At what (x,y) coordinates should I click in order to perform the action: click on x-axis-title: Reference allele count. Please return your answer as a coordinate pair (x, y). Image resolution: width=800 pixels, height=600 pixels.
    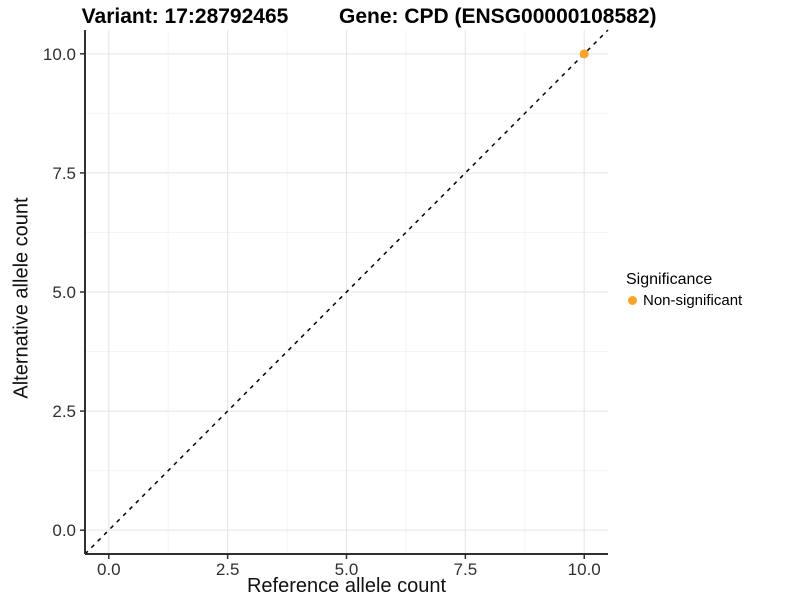
    Looking at the image, I should click on (346, 586).